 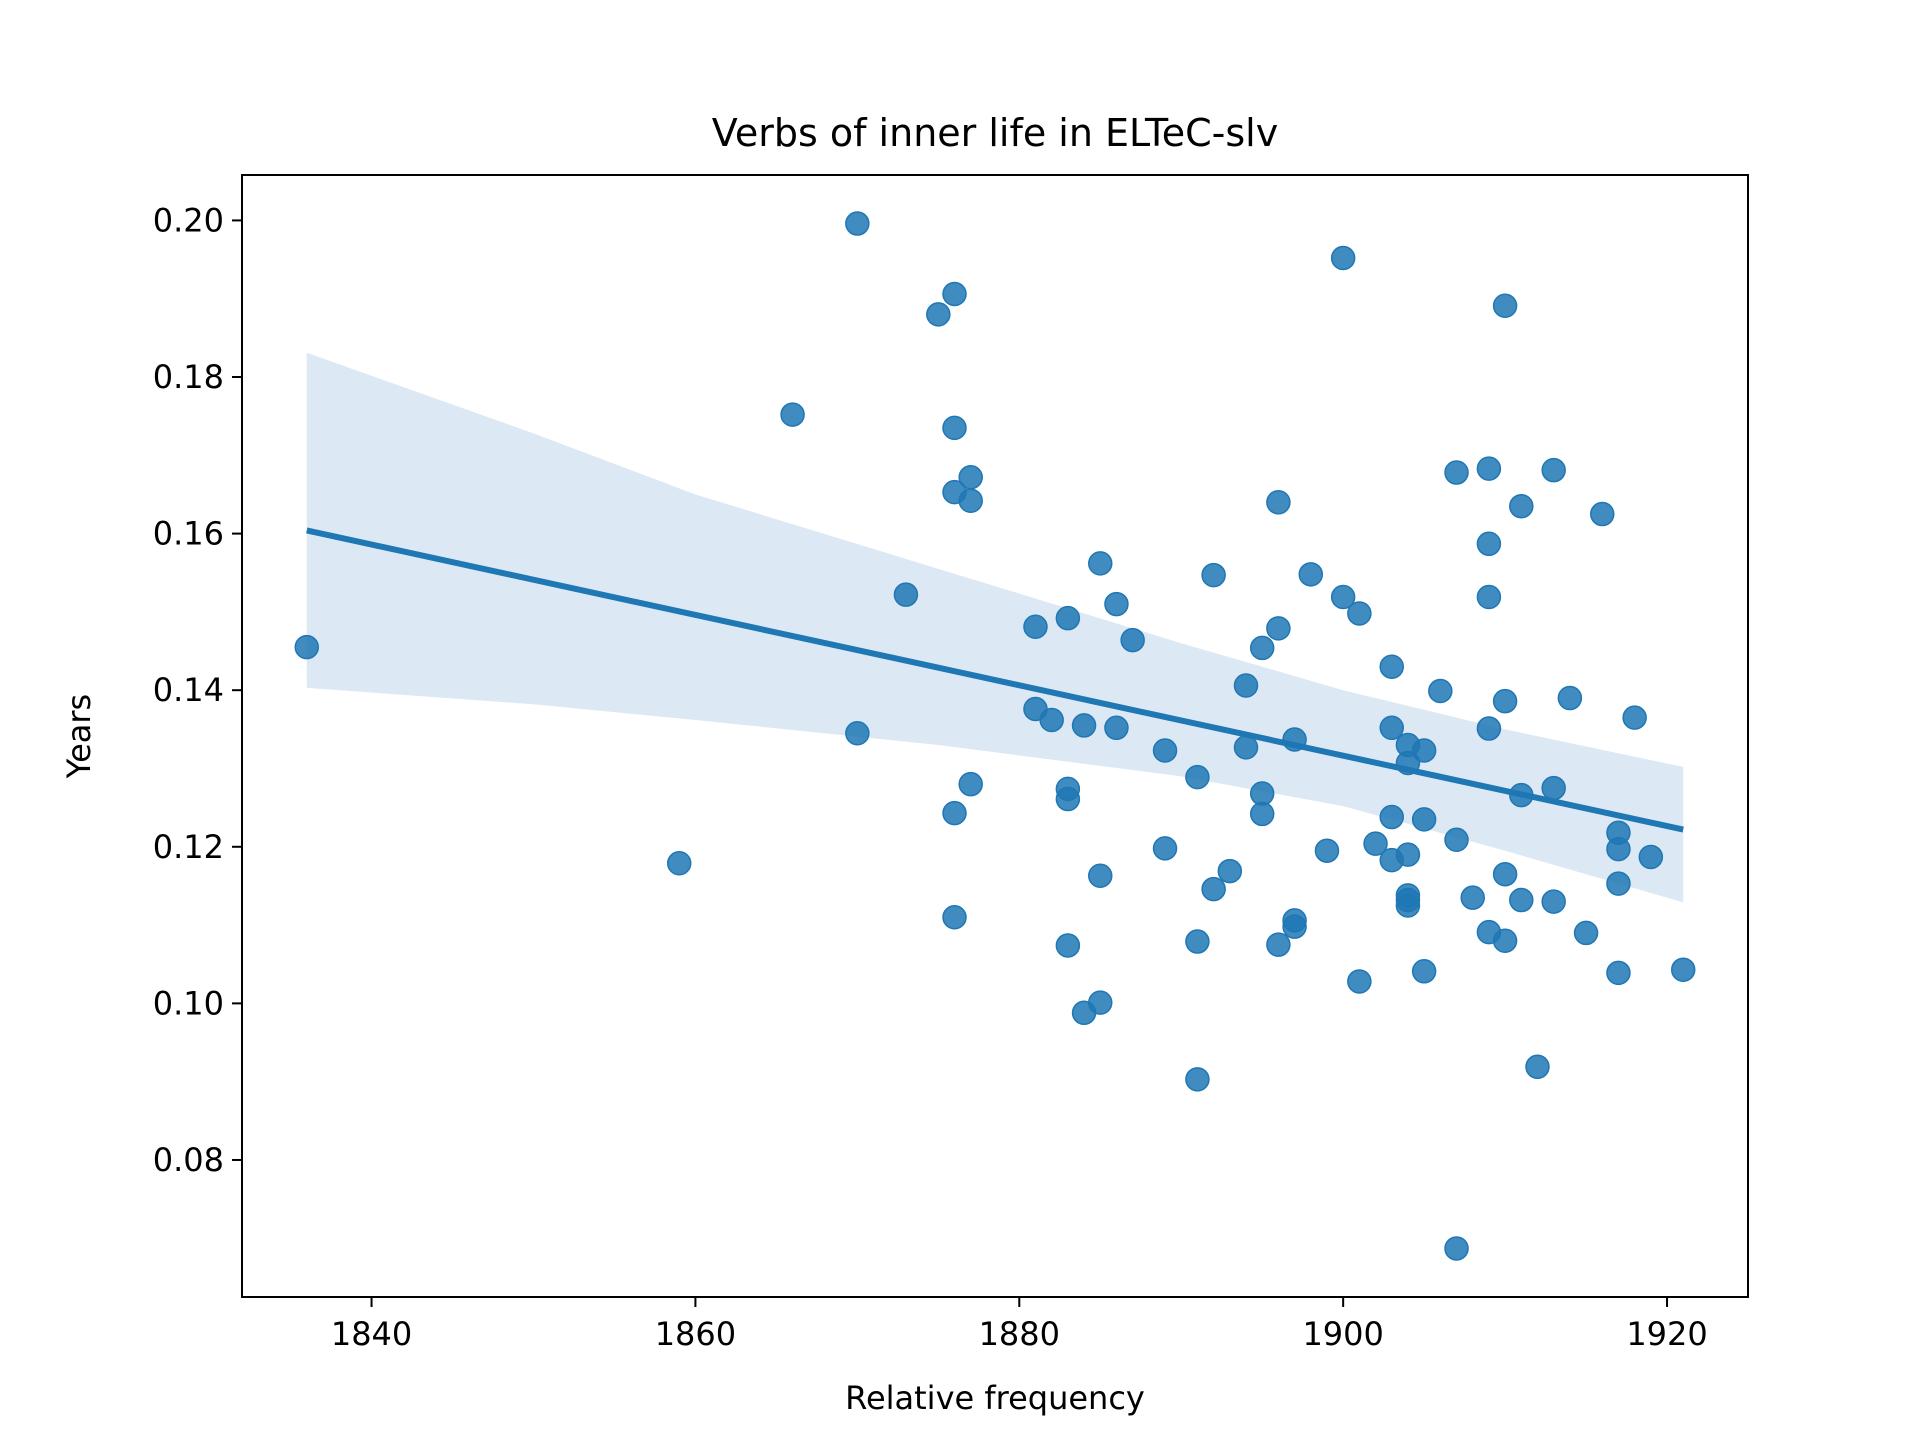 What do you see at coordinates (188, 847) in the screenshot?
I see `y-tick-label: 0.12` at bounding box center [188, 847].